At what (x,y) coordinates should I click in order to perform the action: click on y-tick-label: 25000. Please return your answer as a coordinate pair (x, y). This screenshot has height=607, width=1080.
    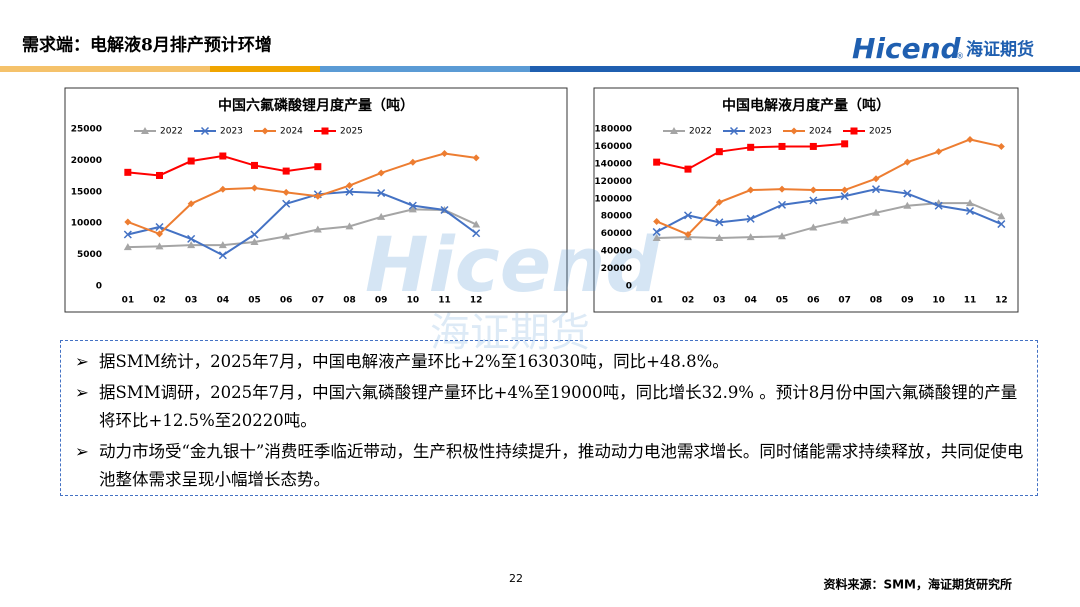
    Looking at the image, I should click on (86, 130).